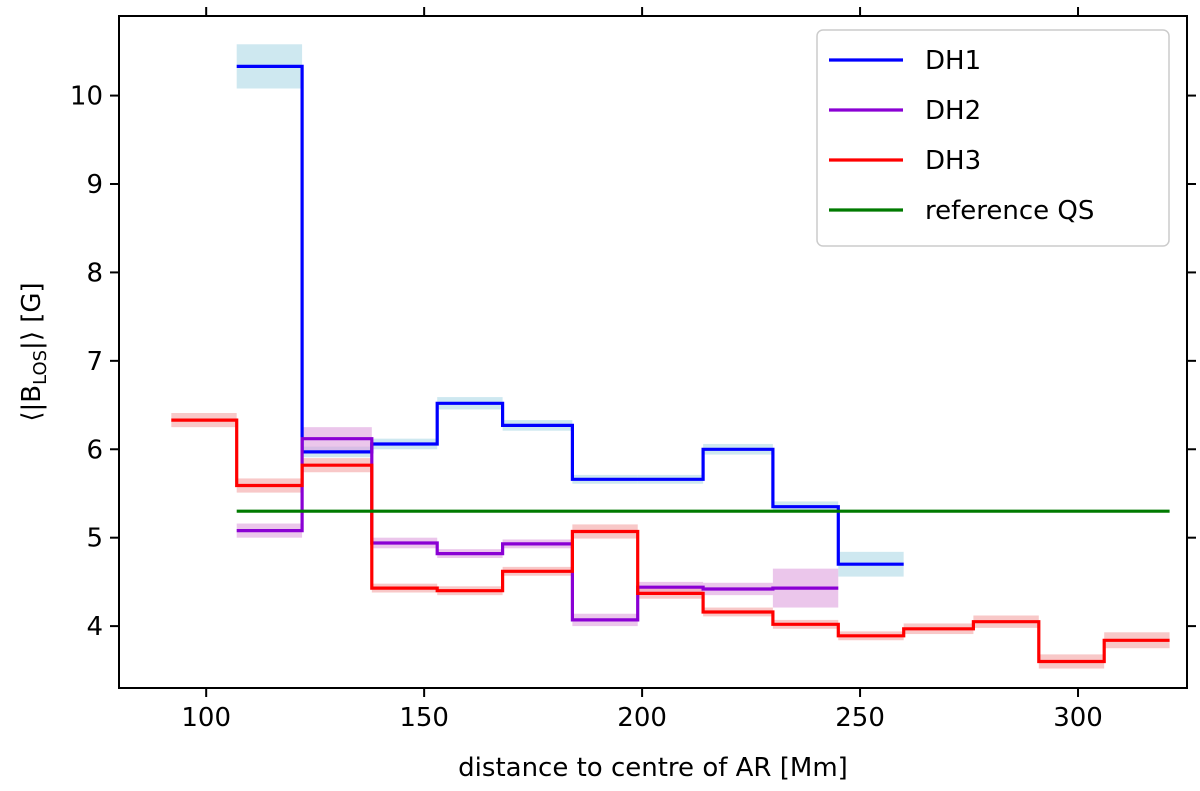  Describe the element at coordinates (860, 718) in the screenshot. I see `x-tick-label: 250` at that location.